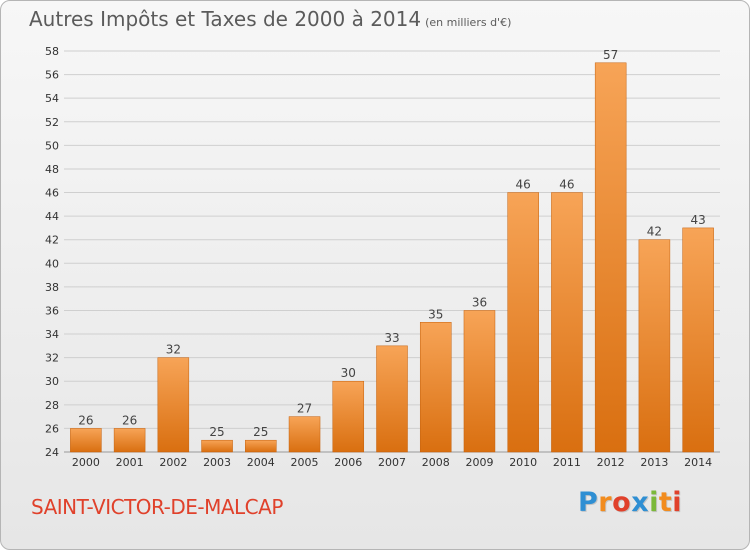  I want to click on bar-2005, so click(304, 434).